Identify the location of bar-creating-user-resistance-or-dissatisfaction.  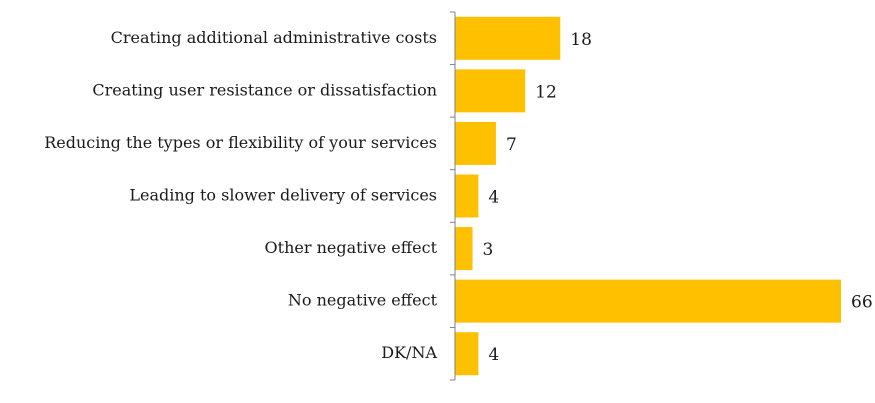
(490, 91).